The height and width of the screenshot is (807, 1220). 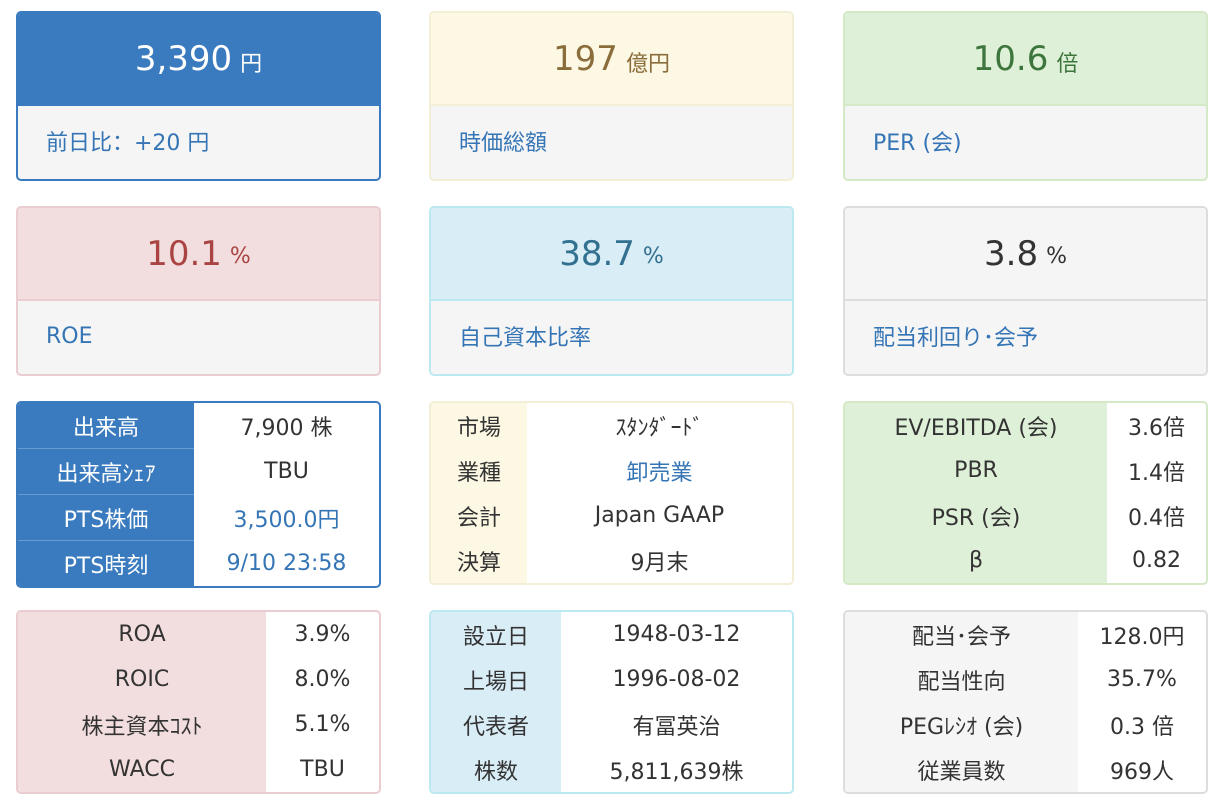 What do you see at coordinates (286, 563) in the screenshot?
I see `pts-time-link: 9/10 23:58` at bounding box center [286, 563].